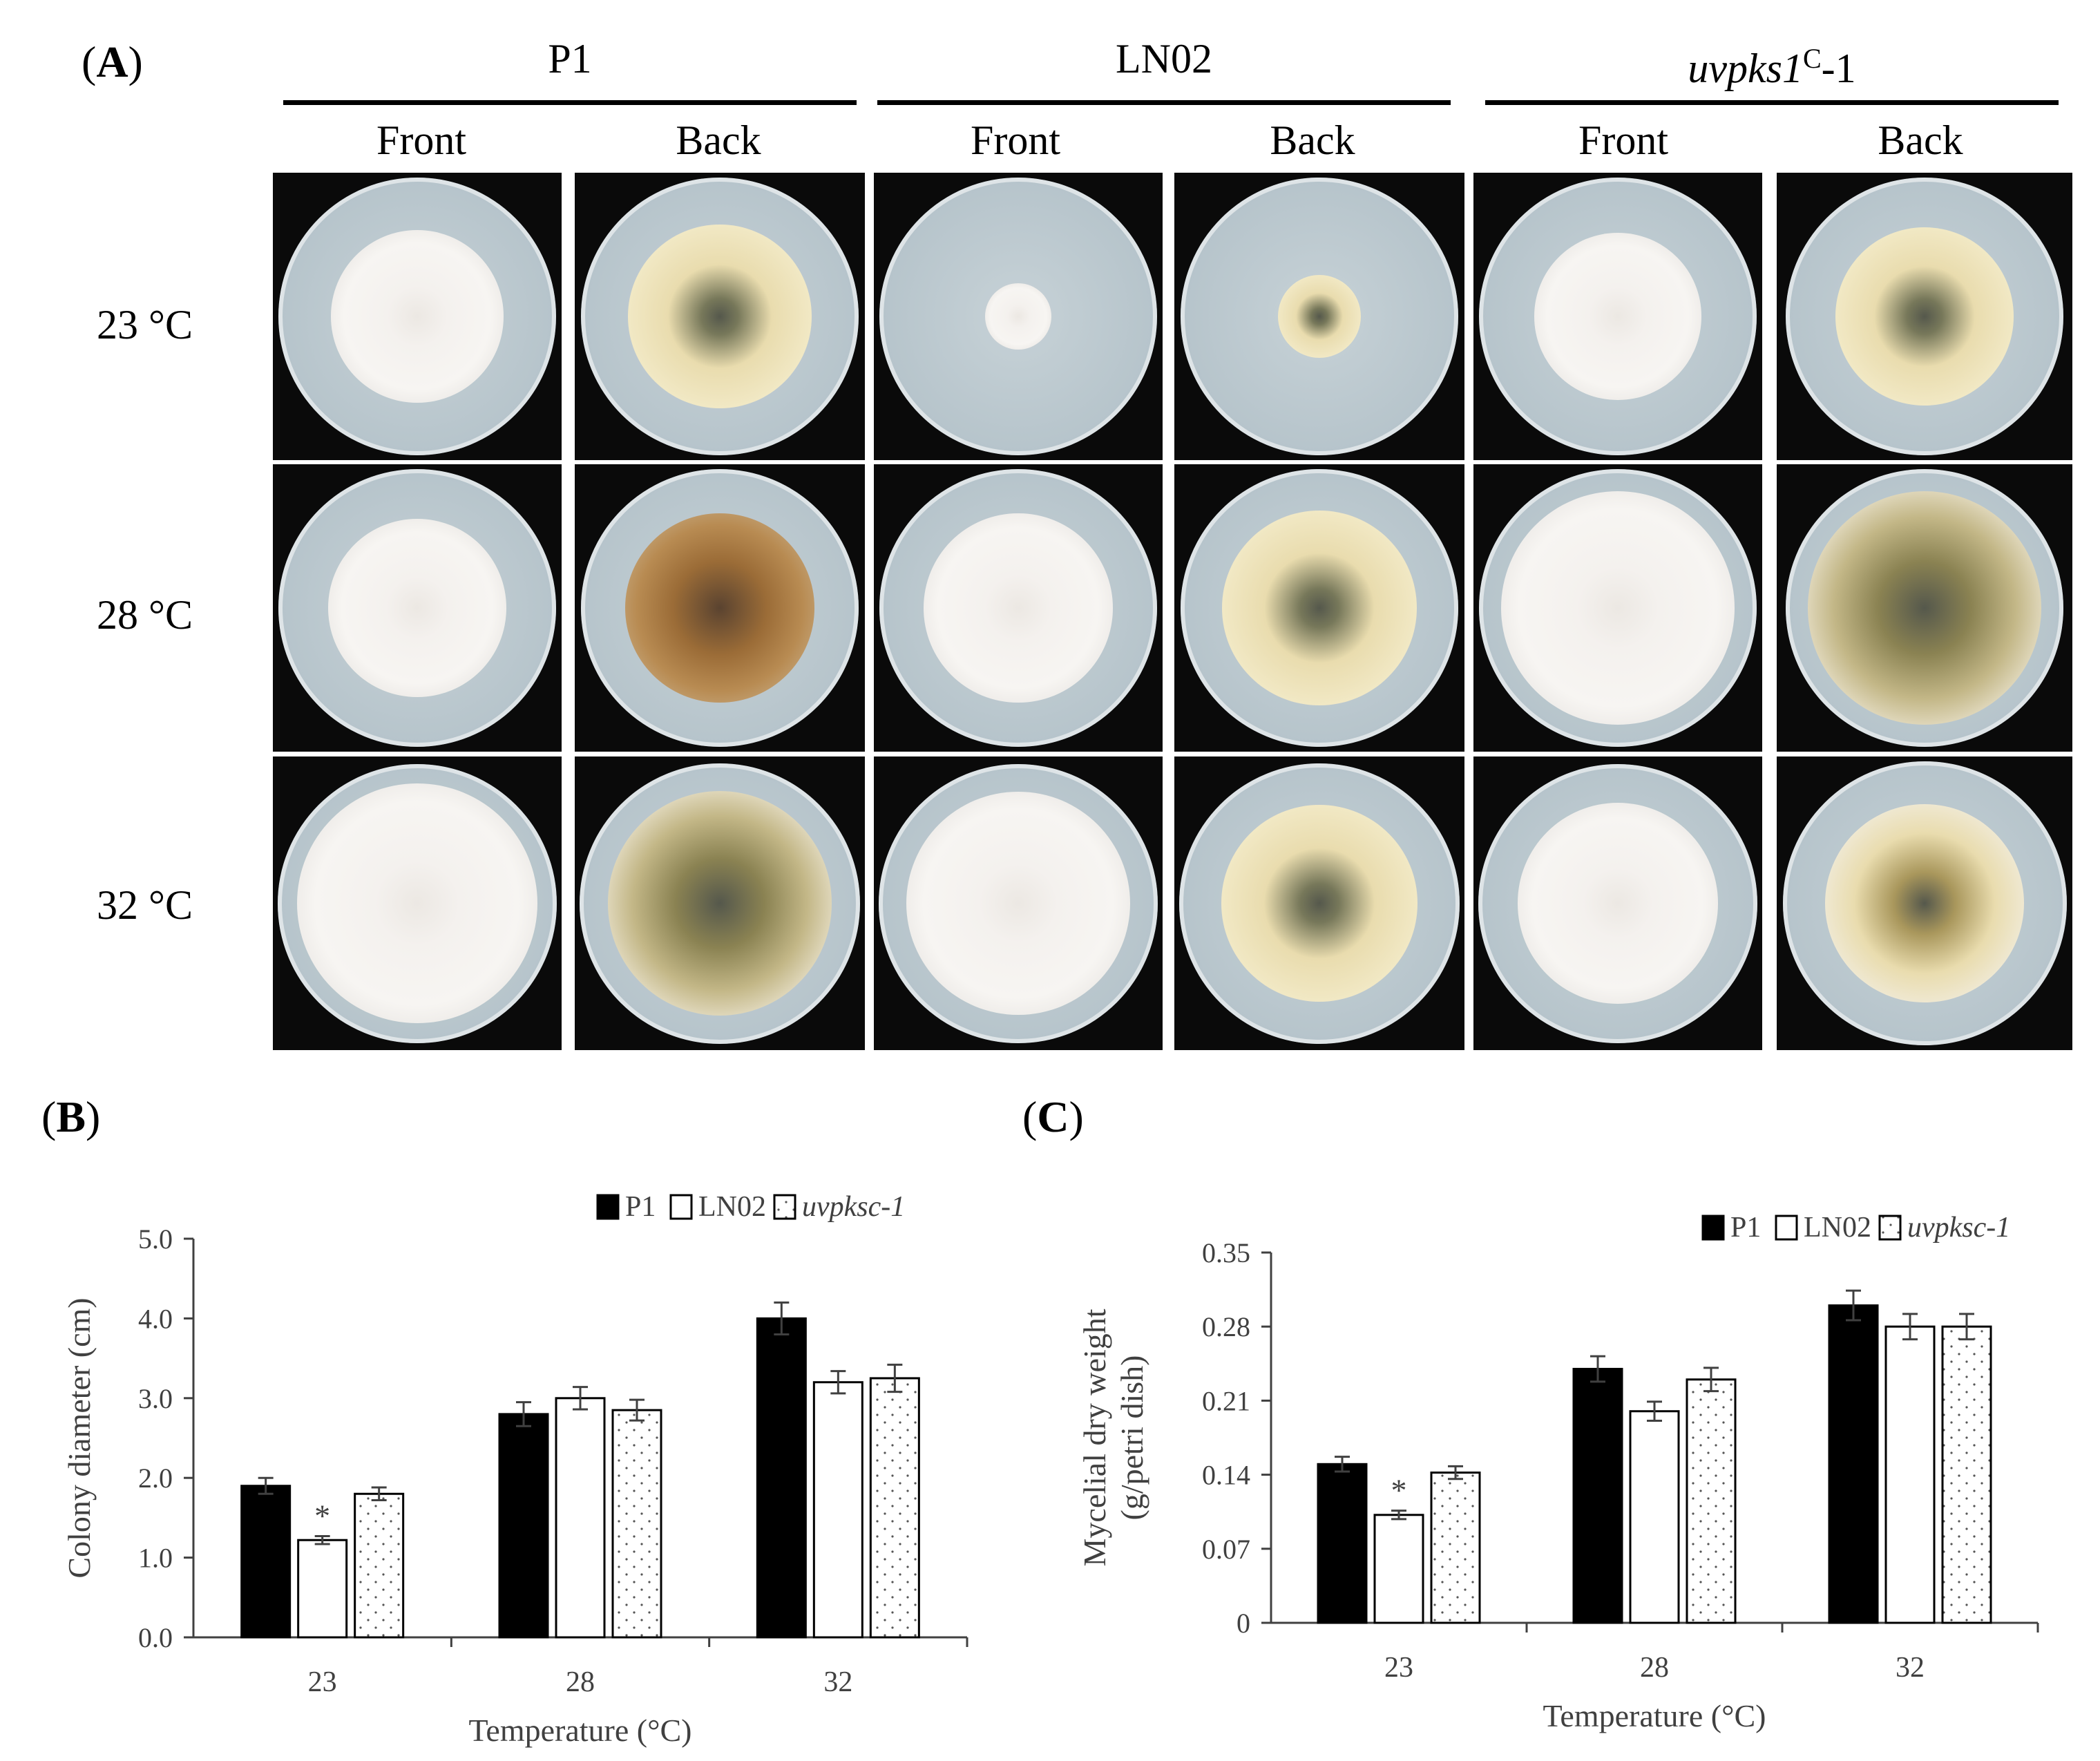 This screenshot has height=1761, width=2100. I want to click on petri-dish-tile-r2-c5, so click(1617, 608).